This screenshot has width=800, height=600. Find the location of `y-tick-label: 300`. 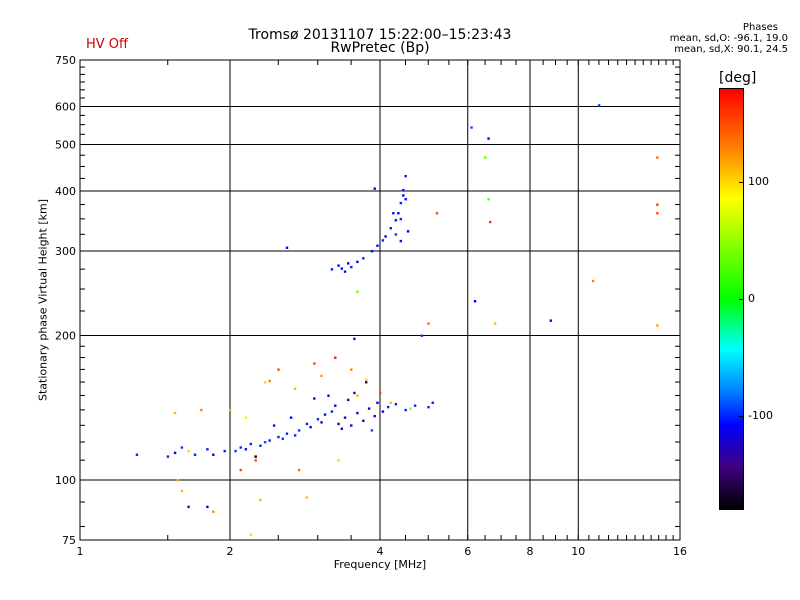

y-tick-label: 300 is located at coordinates (65, 251).